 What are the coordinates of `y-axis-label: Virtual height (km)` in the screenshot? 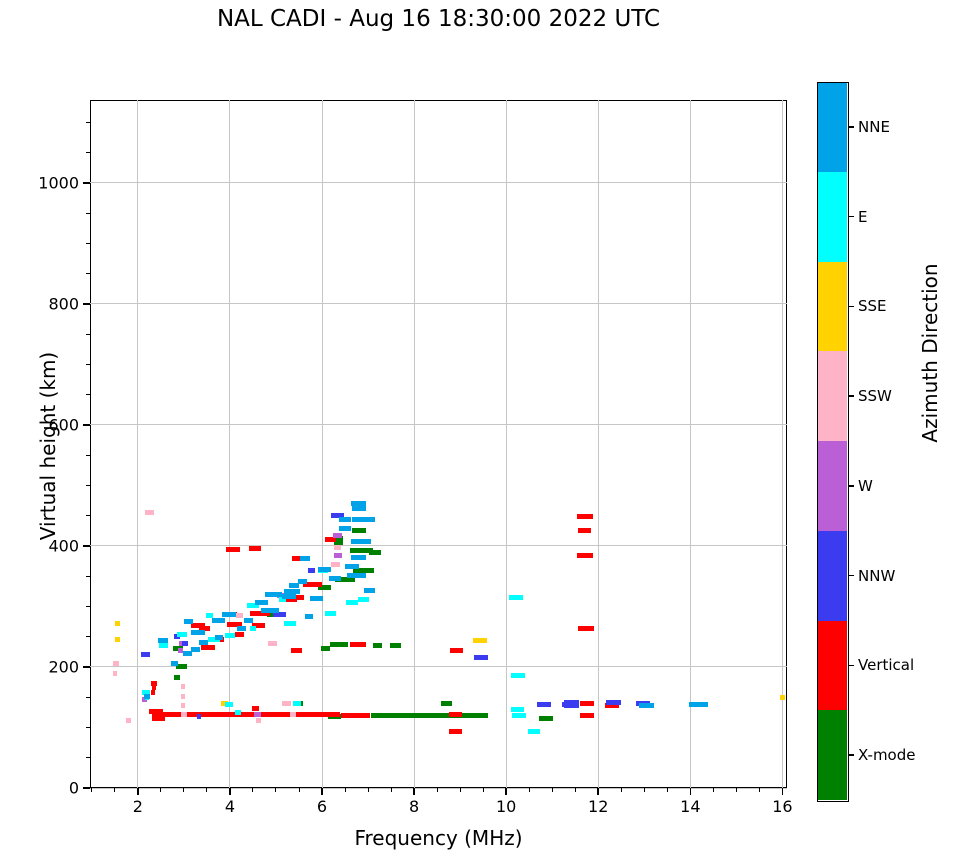 It's located at (48, 446).